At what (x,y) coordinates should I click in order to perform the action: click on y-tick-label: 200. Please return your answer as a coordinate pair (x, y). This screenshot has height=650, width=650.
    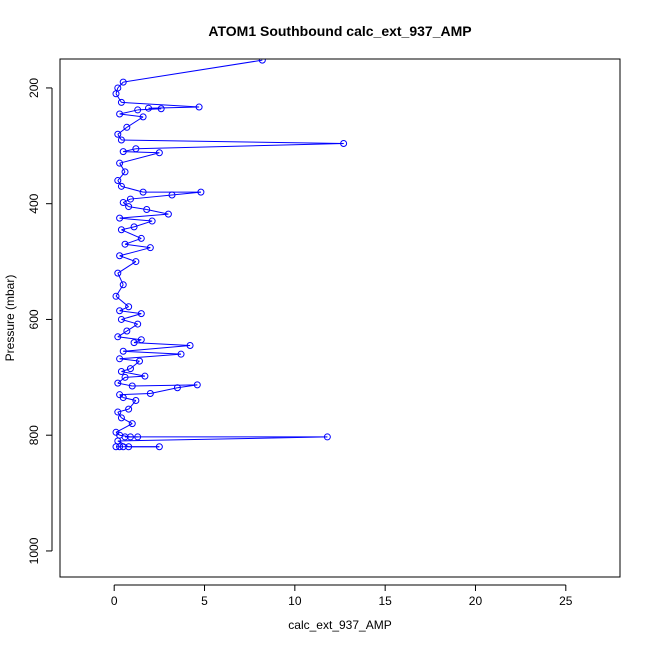
    Looking at the image, I should click on (34, 88).